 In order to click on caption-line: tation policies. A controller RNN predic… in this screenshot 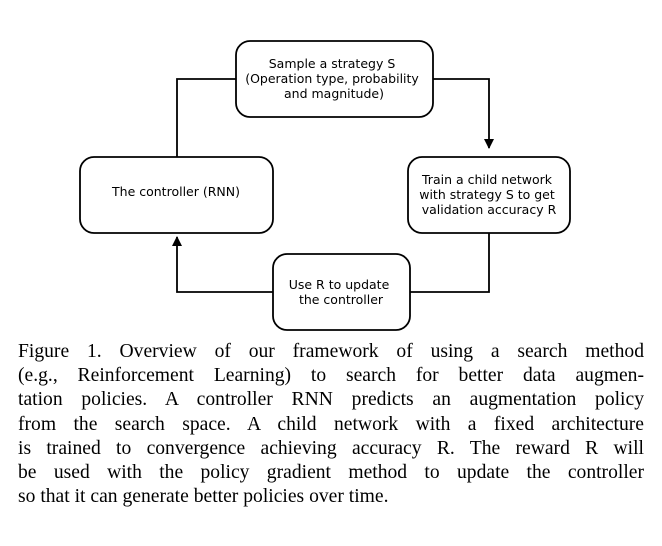, I will do `click(331, 400)`.